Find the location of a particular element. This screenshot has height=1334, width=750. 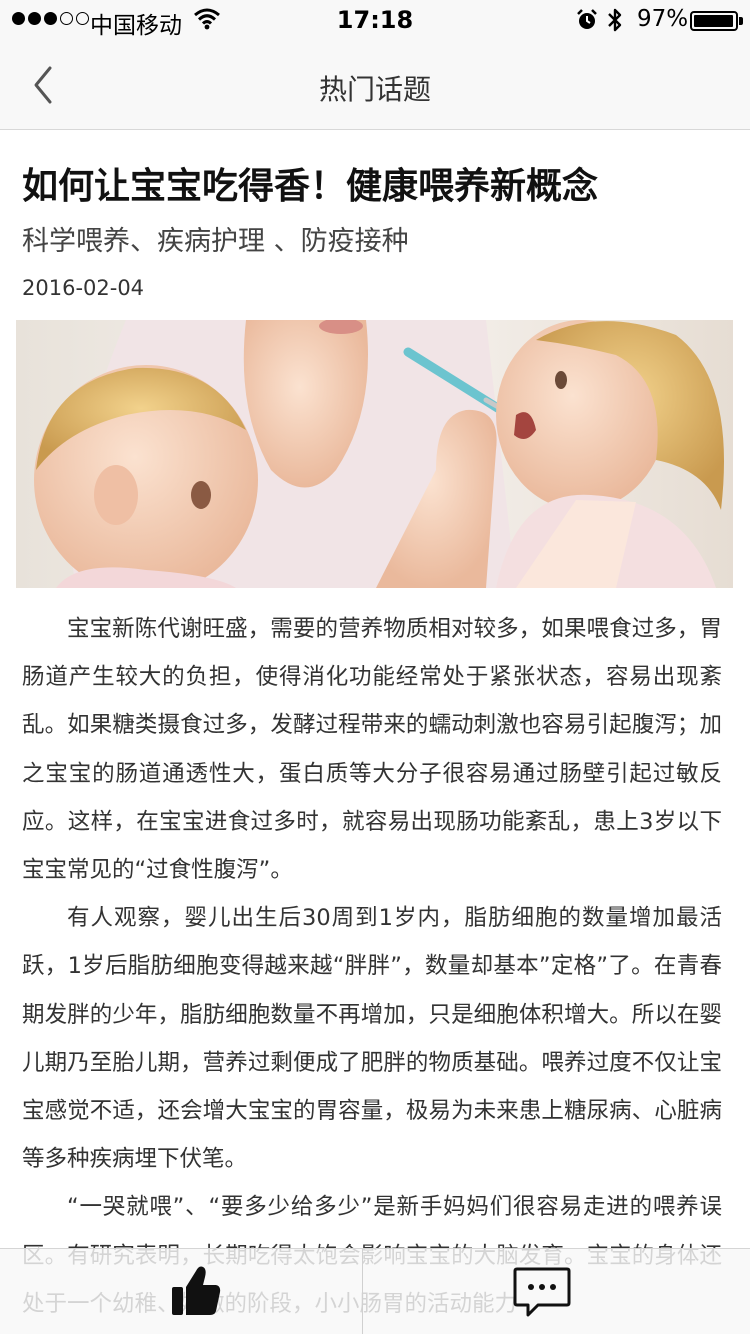

navigation-bar: 热门话题 is located at coordinates (375, 85).